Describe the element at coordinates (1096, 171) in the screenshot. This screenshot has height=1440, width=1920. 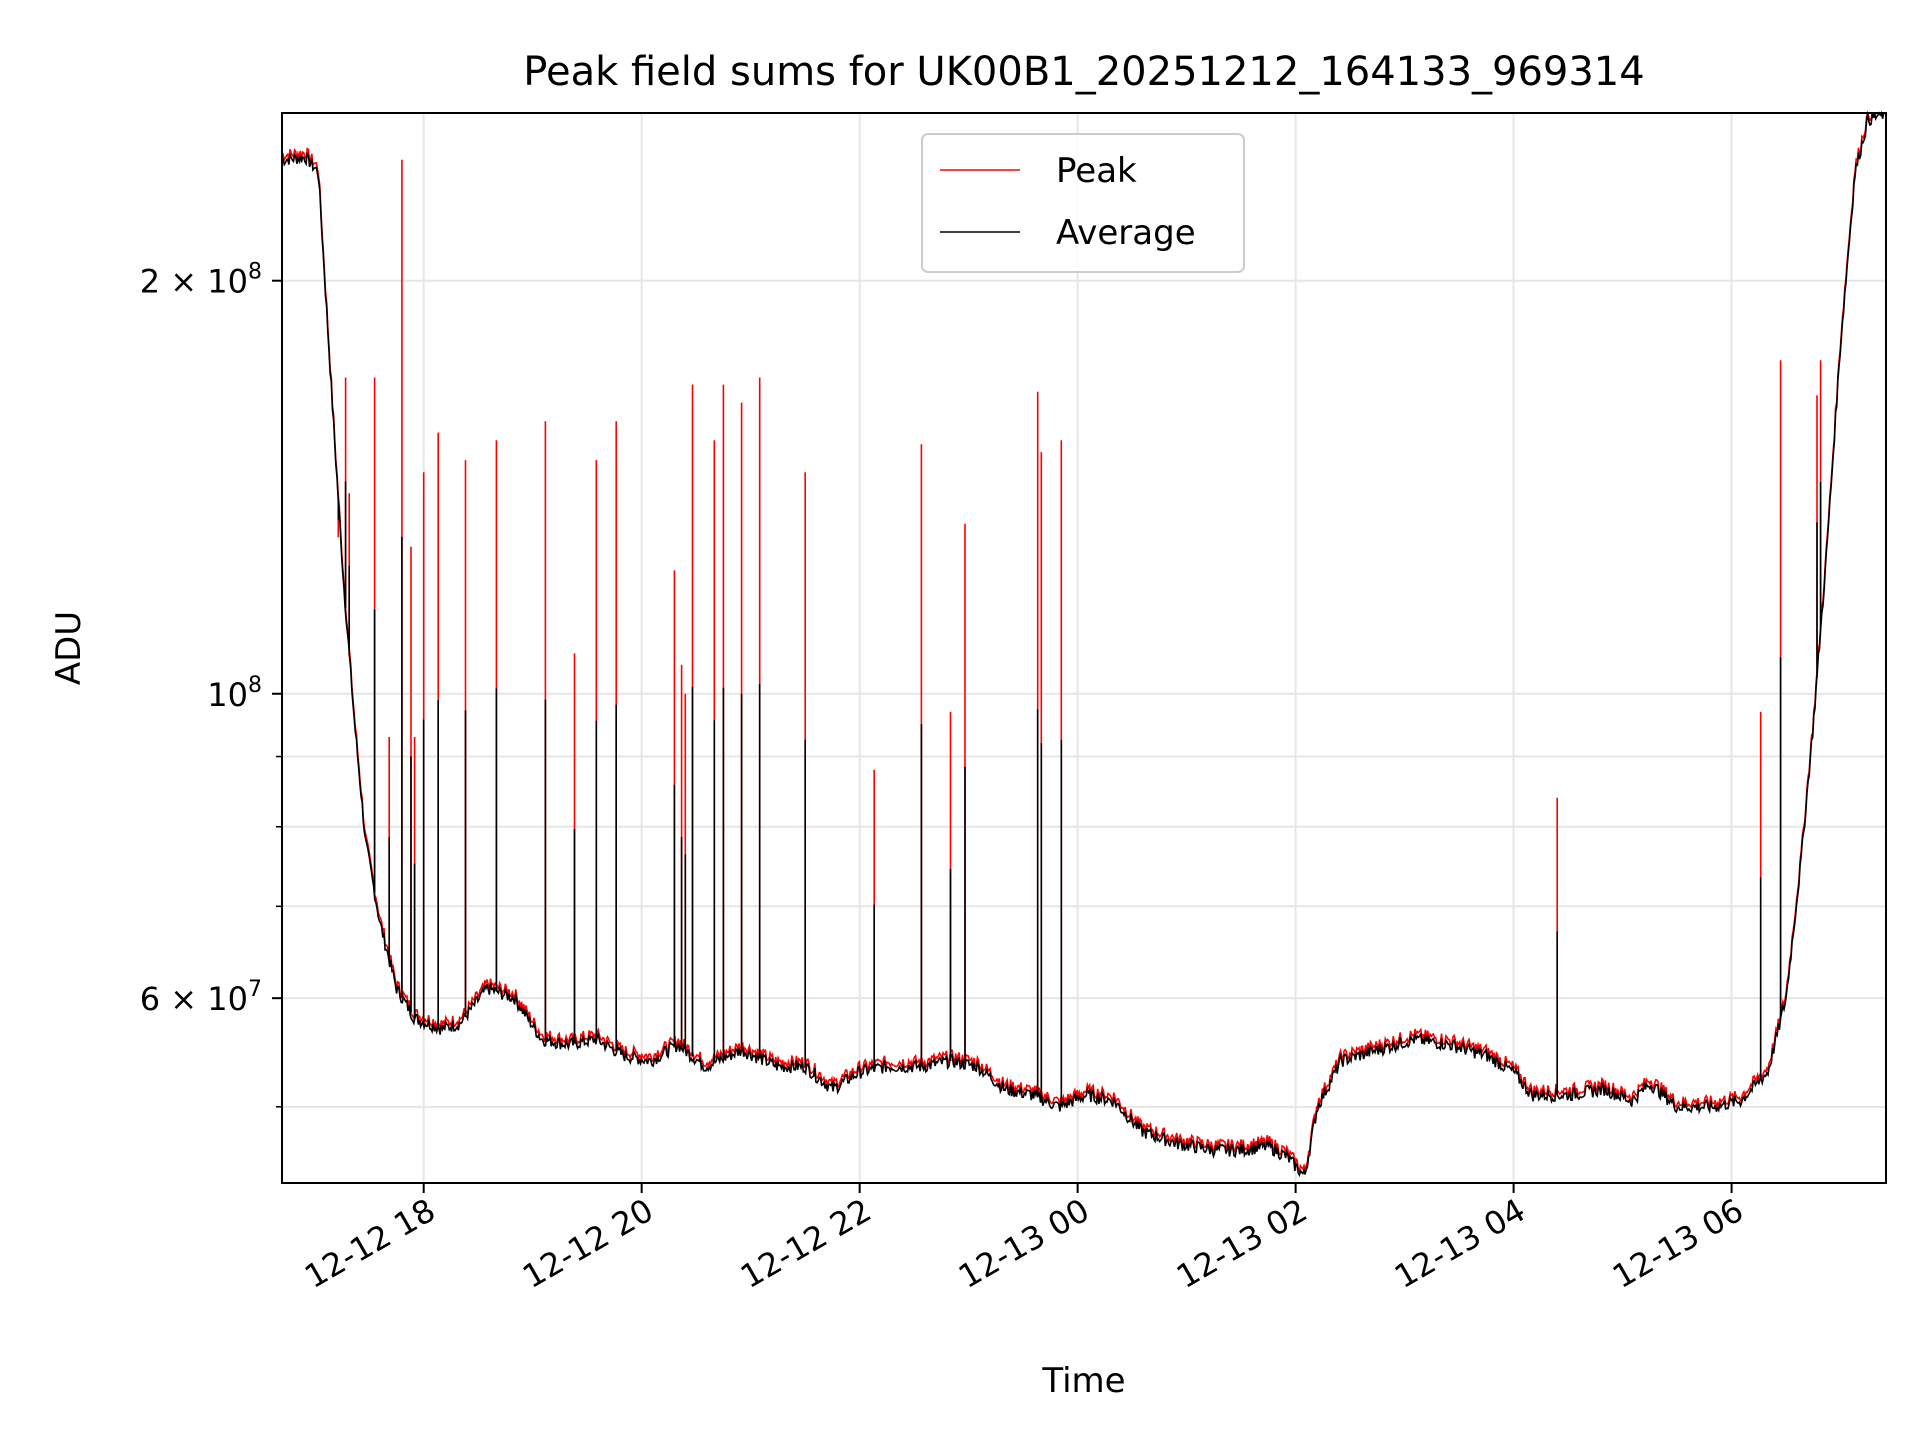
I see `legend-label-peak: Peak` at that location.